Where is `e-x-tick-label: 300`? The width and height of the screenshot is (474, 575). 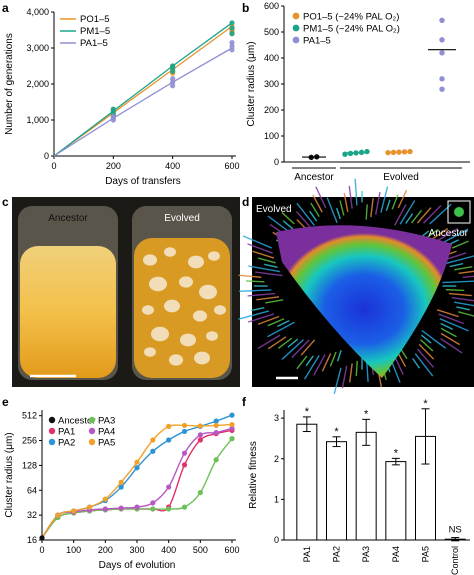
e-x-tick-label: 300 is located at coordinates (136, 550).